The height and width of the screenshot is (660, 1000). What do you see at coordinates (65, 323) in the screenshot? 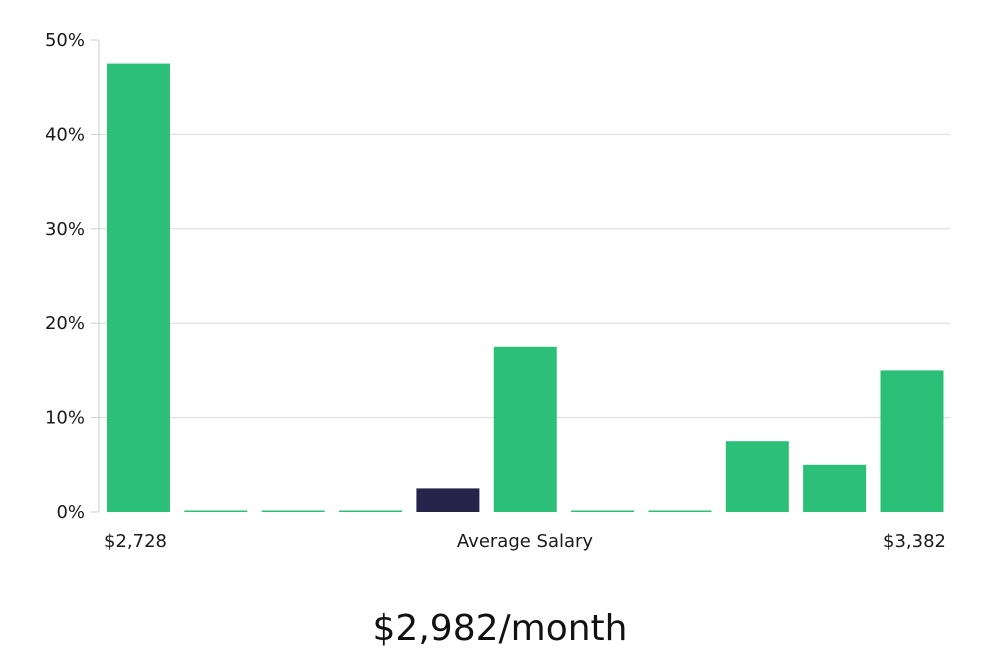
I see `y-tick-label: 20%` at bounding box center [65, 323].